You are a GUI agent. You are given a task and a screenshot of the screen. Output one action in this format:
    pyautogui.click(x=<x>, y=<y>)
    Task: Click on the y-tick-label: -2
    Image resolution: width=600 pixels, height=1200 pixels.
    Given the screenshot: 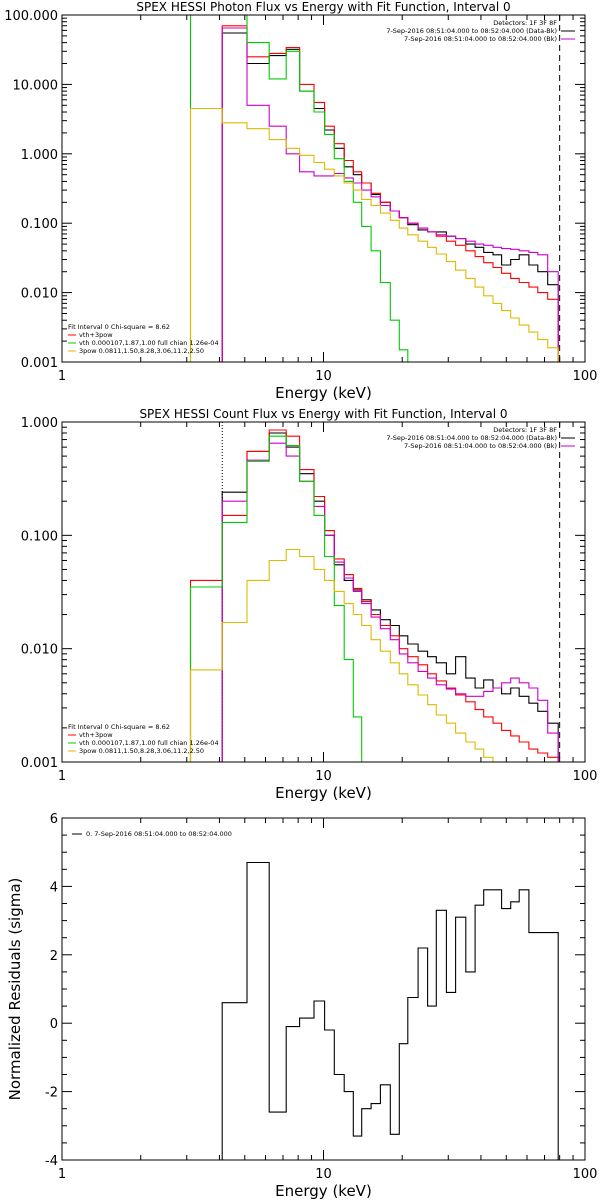 What is the action you would take?
    pyautogui.click(x=51, y=1093)
    